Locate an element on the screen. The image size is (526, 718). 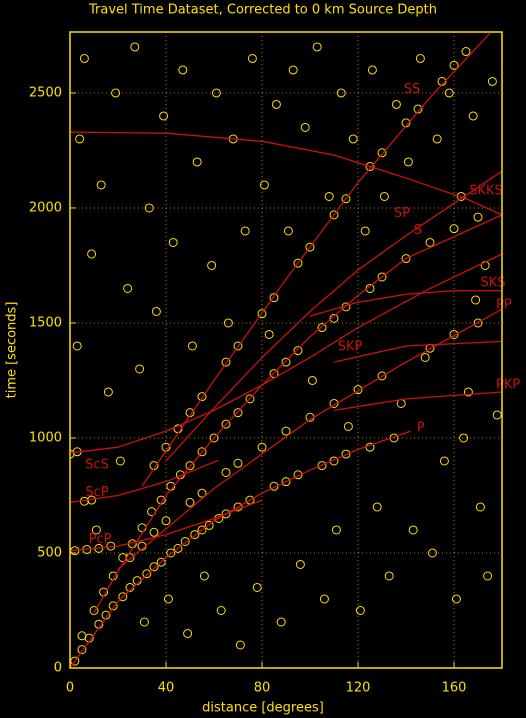
phase-label: SS is located at coordinates (412, 89).